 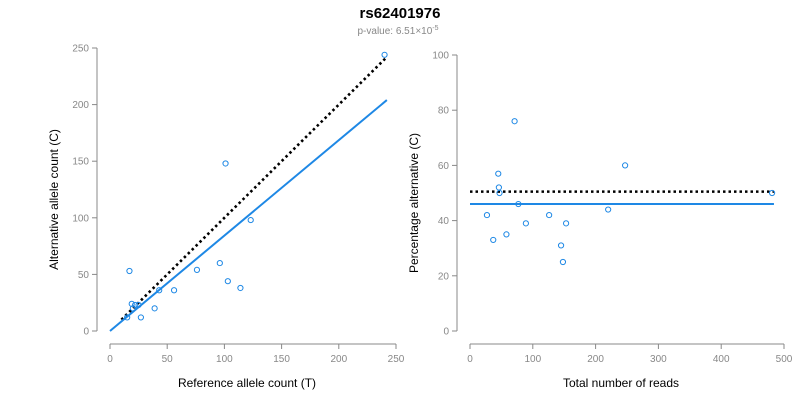 What do you see at coordinates (427, 31) in the screenshot?
I see `pvalue-base: 10` at bounding box center [427, 31].